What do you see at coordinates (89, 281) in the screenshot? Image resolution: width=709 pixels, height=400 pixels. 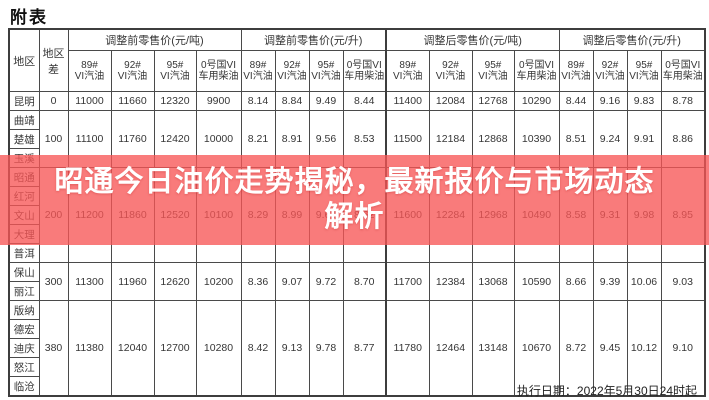 I see `price-cell: 11300` at bounding box center [89, 281].